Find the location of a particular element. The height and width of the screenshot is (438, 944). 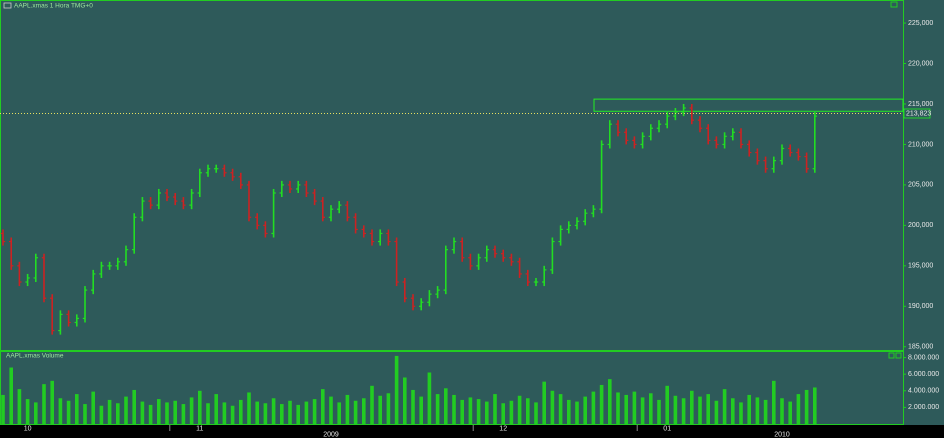

chart-title: AAPL.xmas 1 Hora TMG+0 is located at coordinates (53, 6).